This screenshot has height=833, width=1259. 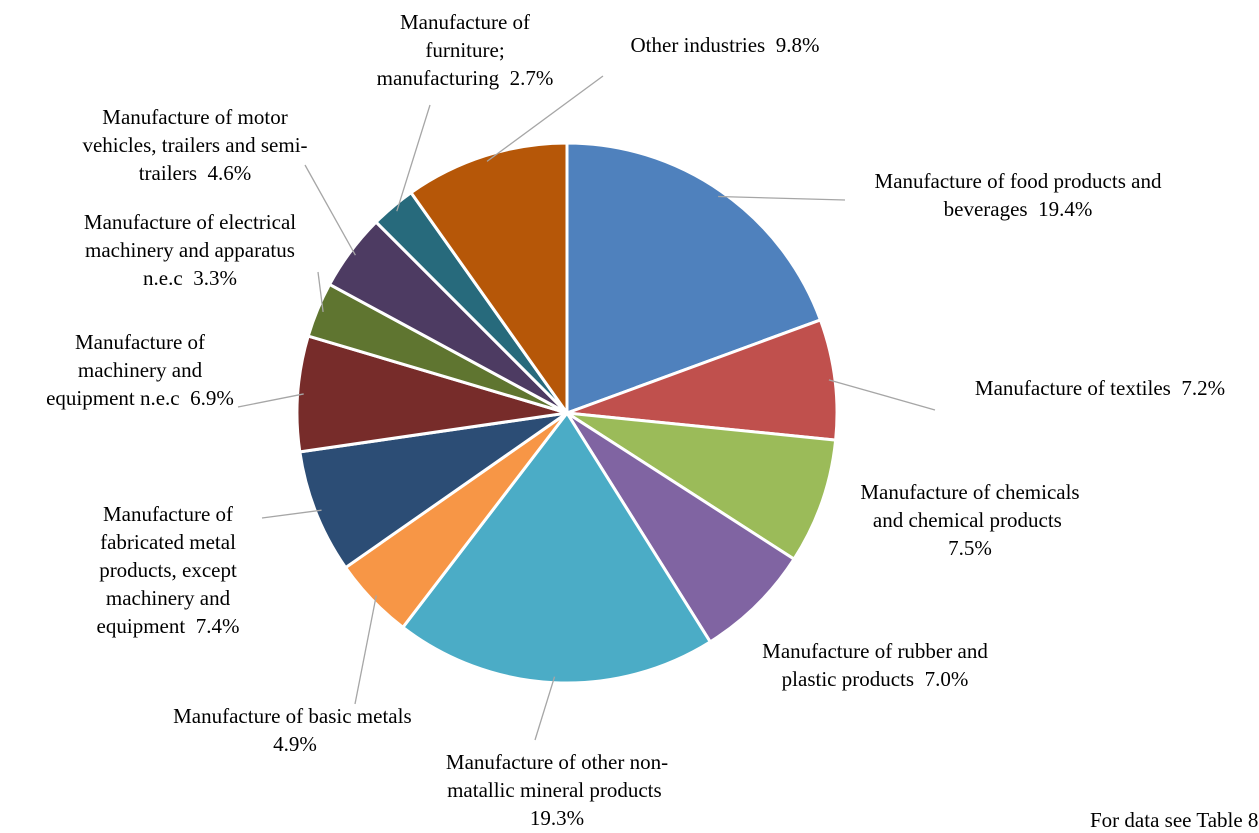 What do you see at coordinates (531, 78) in the screenshot?
I see `value-label: 2.7%` at bounding box center [531, 78].